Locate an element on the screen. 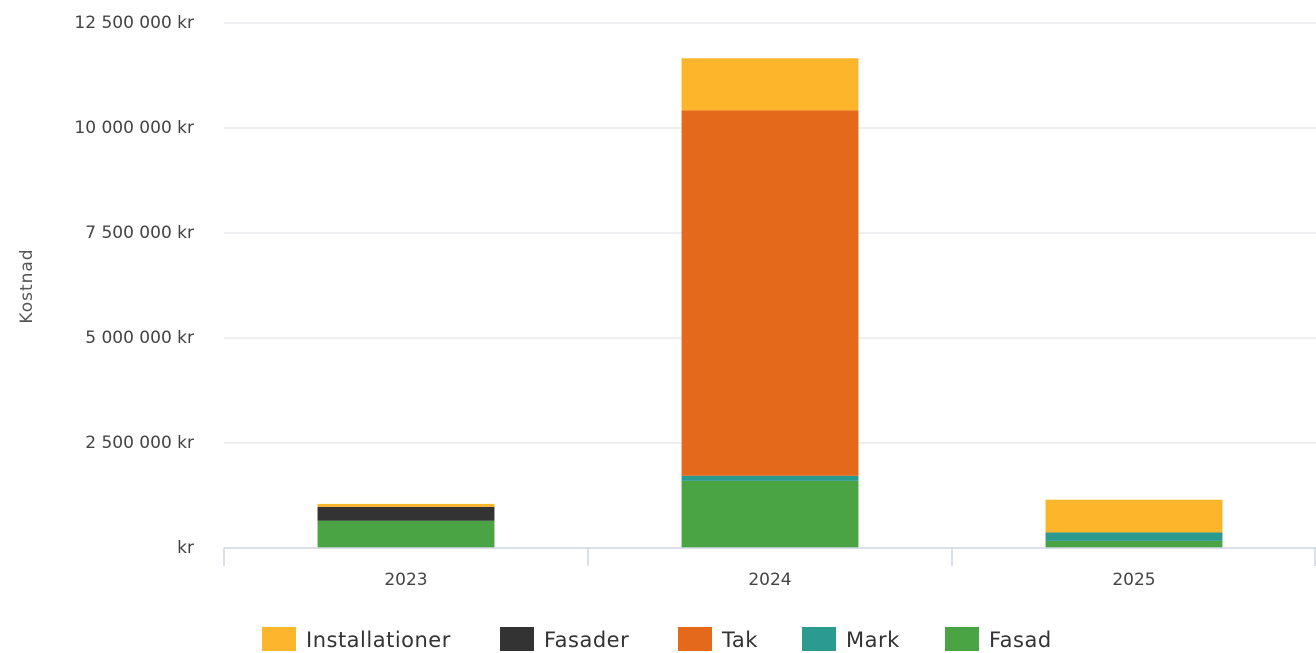 This screenshot has width=1316, height=653. legend-item: Tak is located at coordinates (718, 639).